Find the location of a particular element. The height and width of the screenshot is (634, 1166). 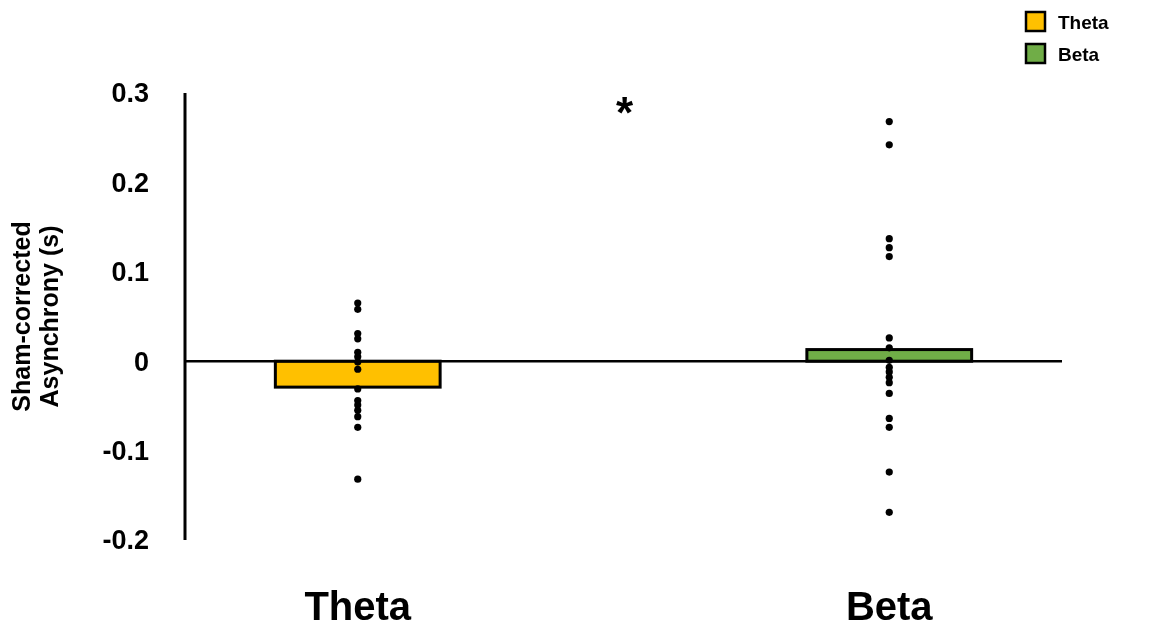

y-tick-label: 0.2 is located at coordinates (130, 182).